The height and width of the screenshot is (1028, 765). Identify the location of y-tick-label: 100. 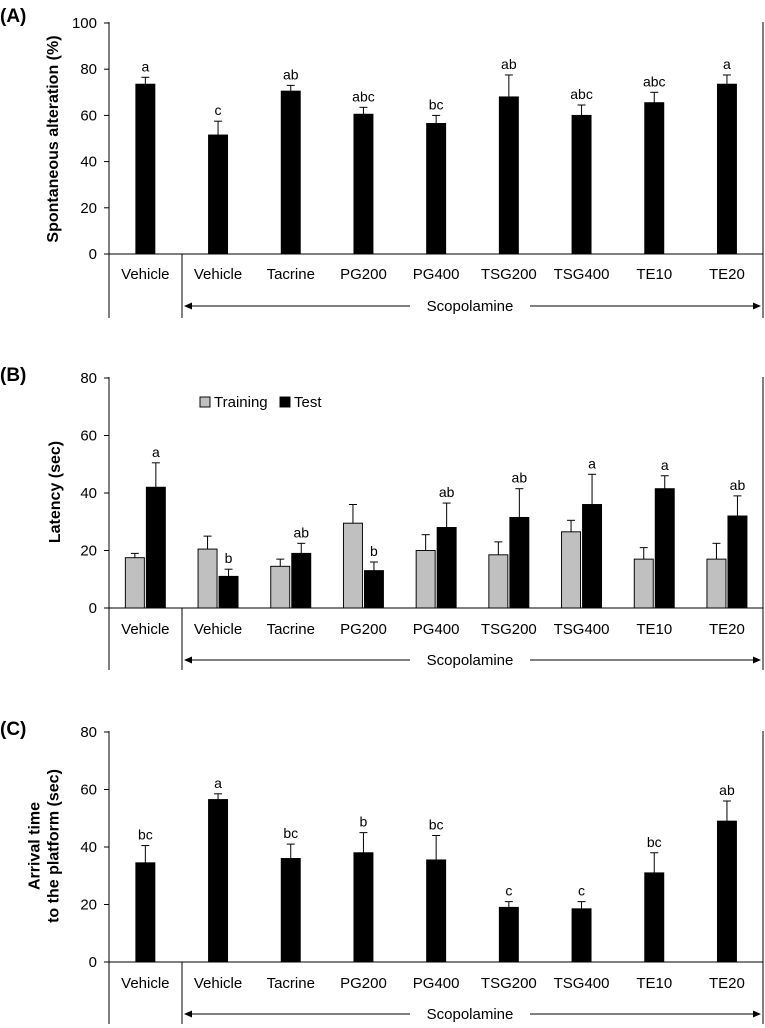
(84, 23).